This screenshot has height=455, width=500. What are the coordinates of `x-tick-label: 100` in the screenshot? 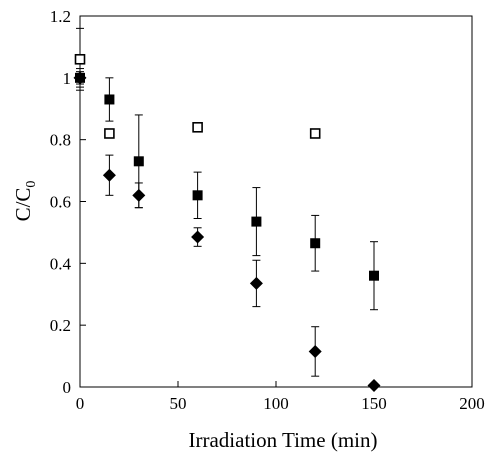 It's located at (276, 403).